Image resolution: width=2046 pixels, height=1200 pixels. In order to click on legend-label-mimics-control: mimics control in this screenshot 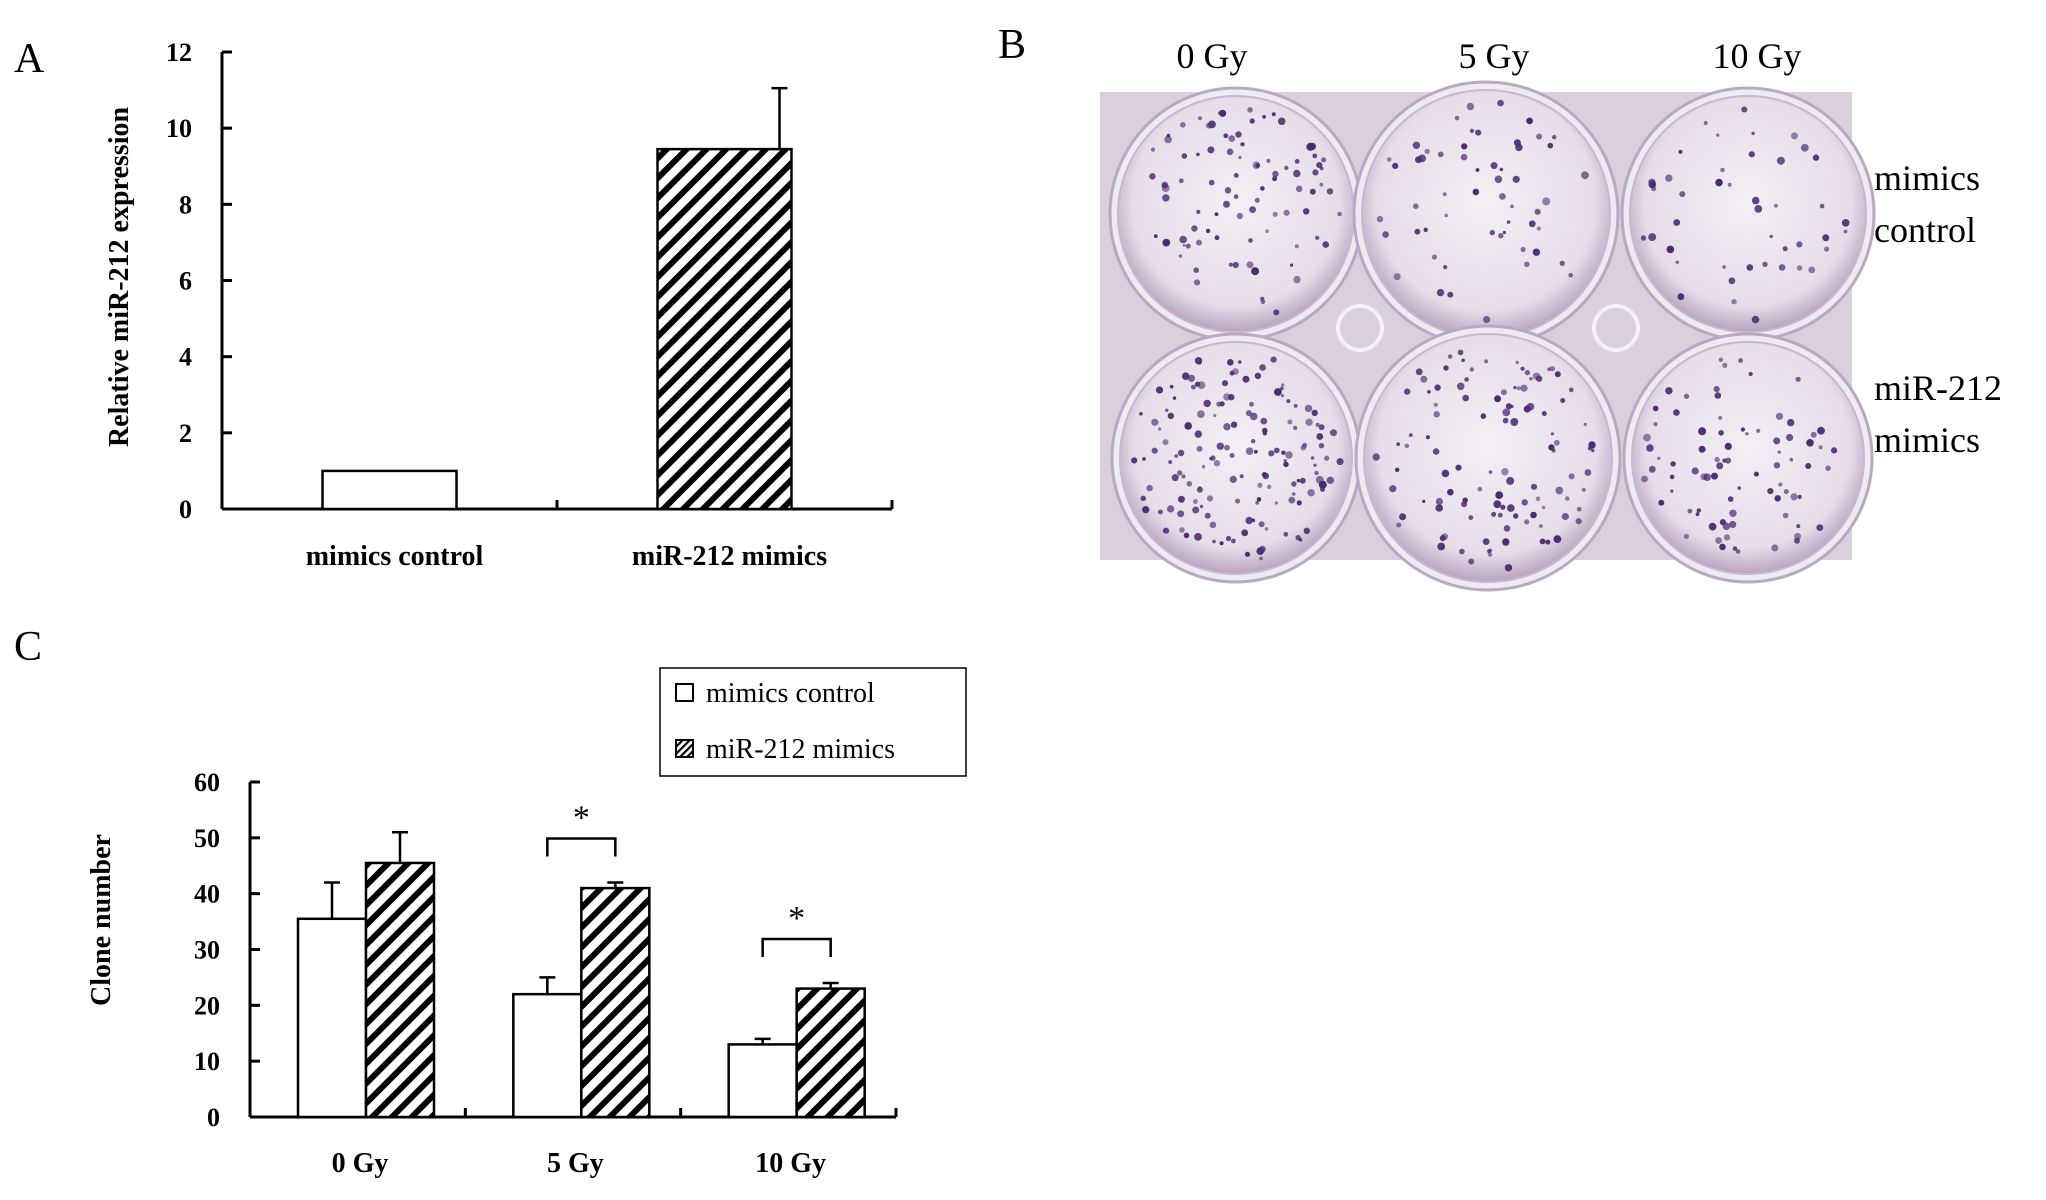, I will do `click(790, 693)`.